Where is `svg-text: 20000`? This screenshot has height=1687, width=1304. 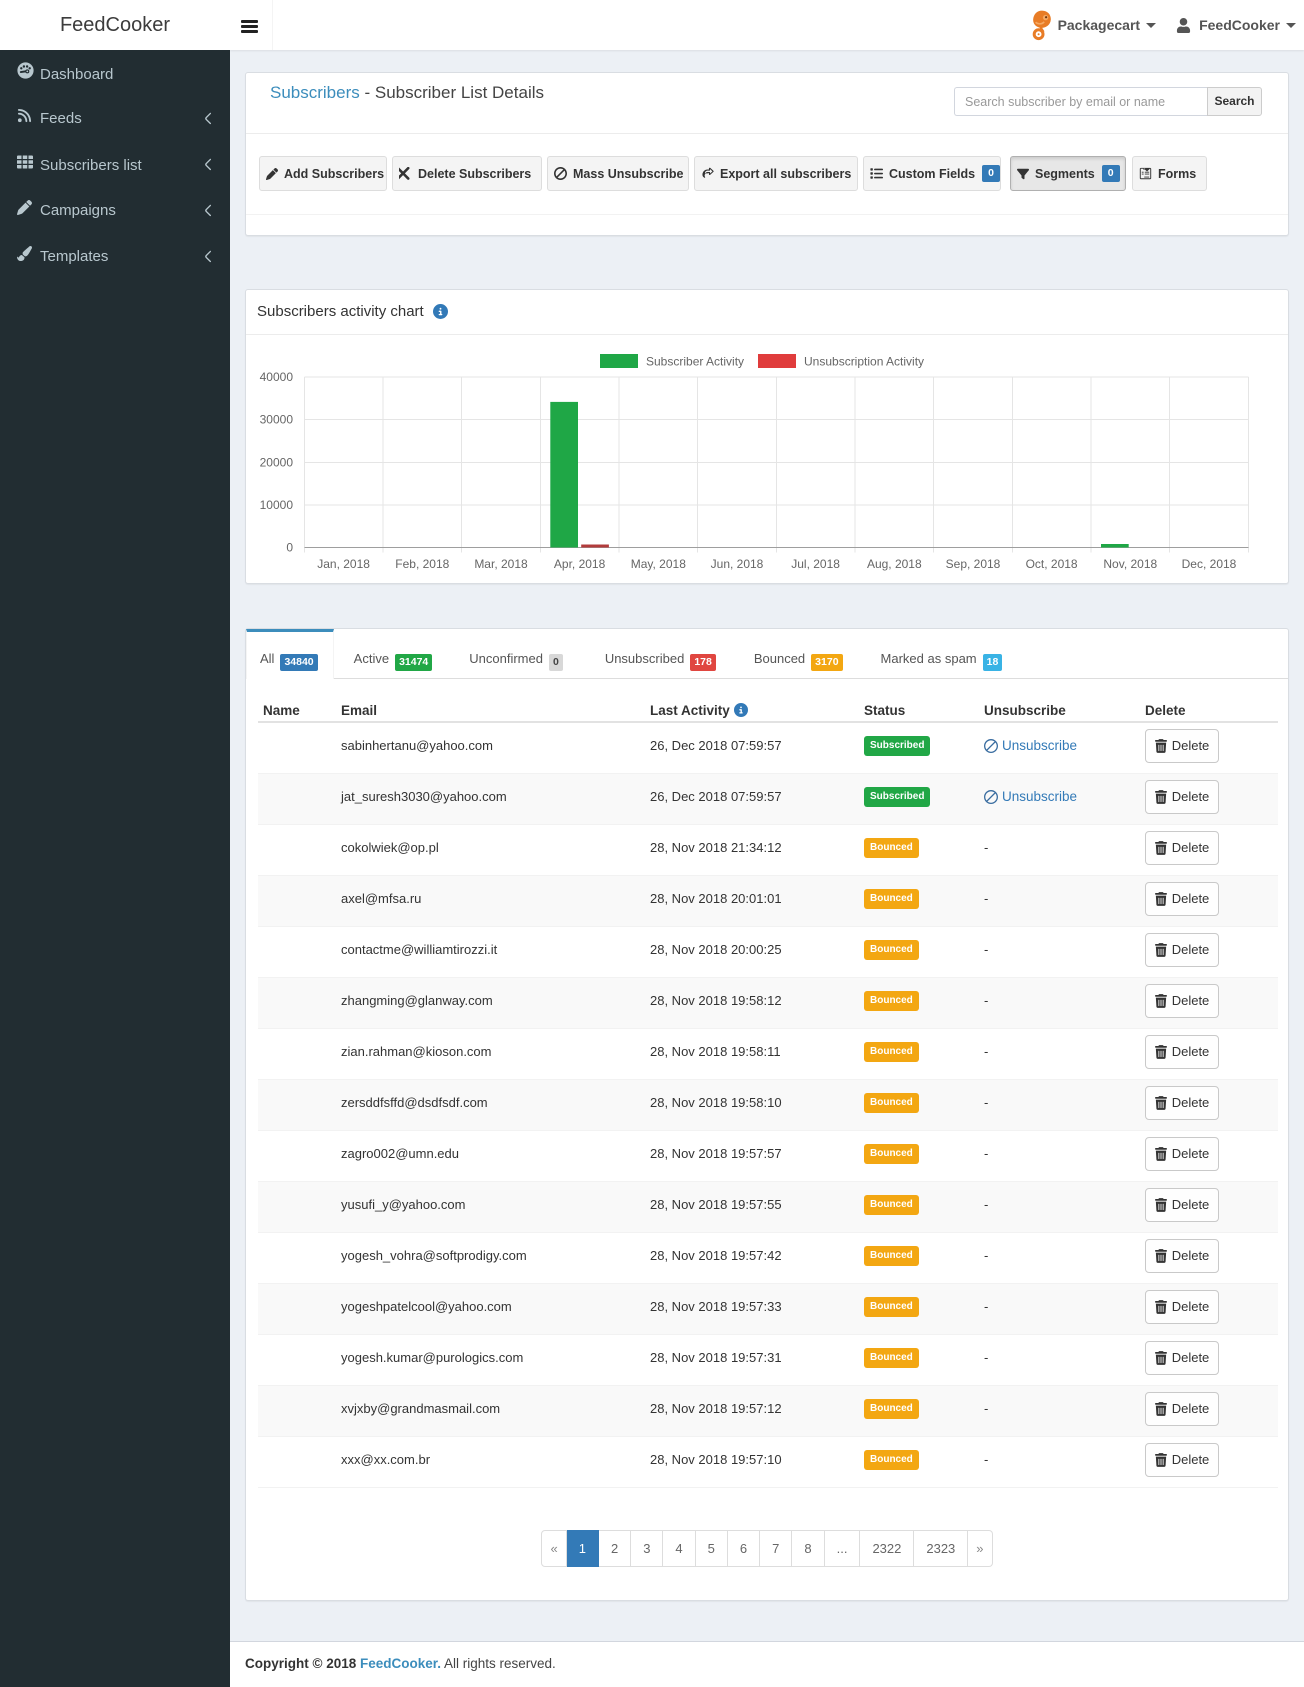
svg-text: 20000 is located at coordinates (277, 462).